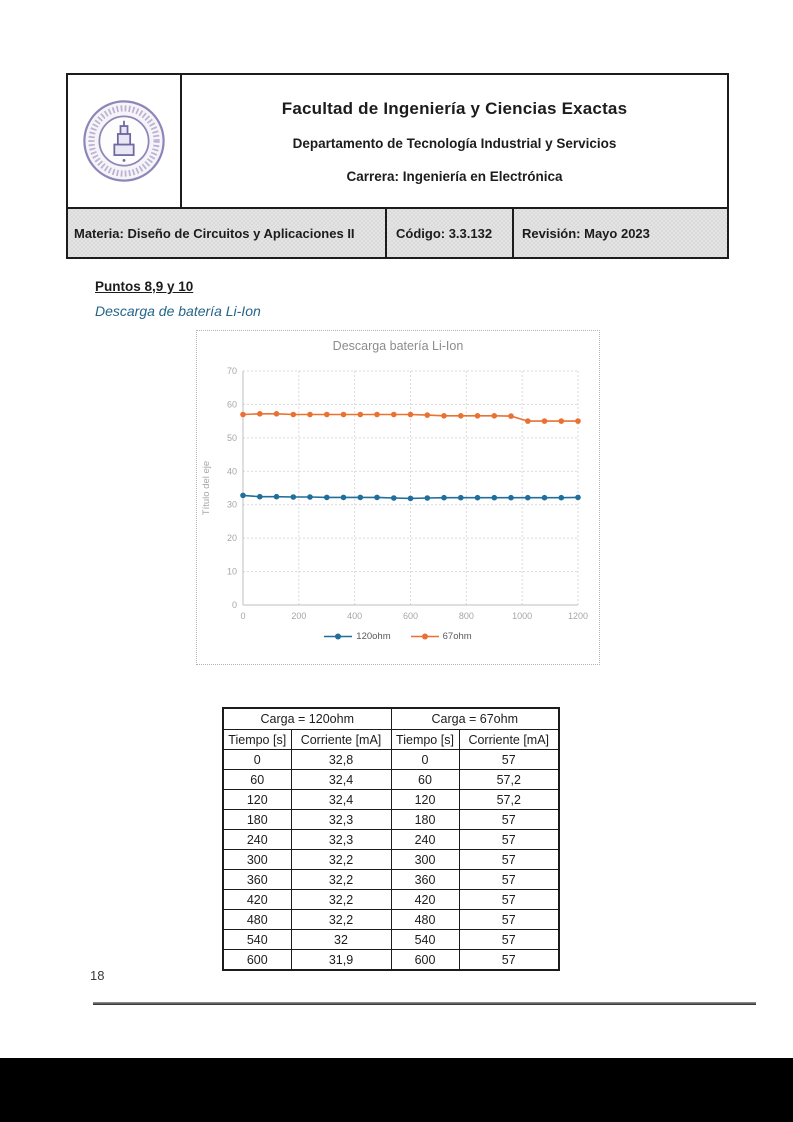  Describe the element at coordinates (232, 438) in the screenshot. I see `svg-text: 50` at that location.